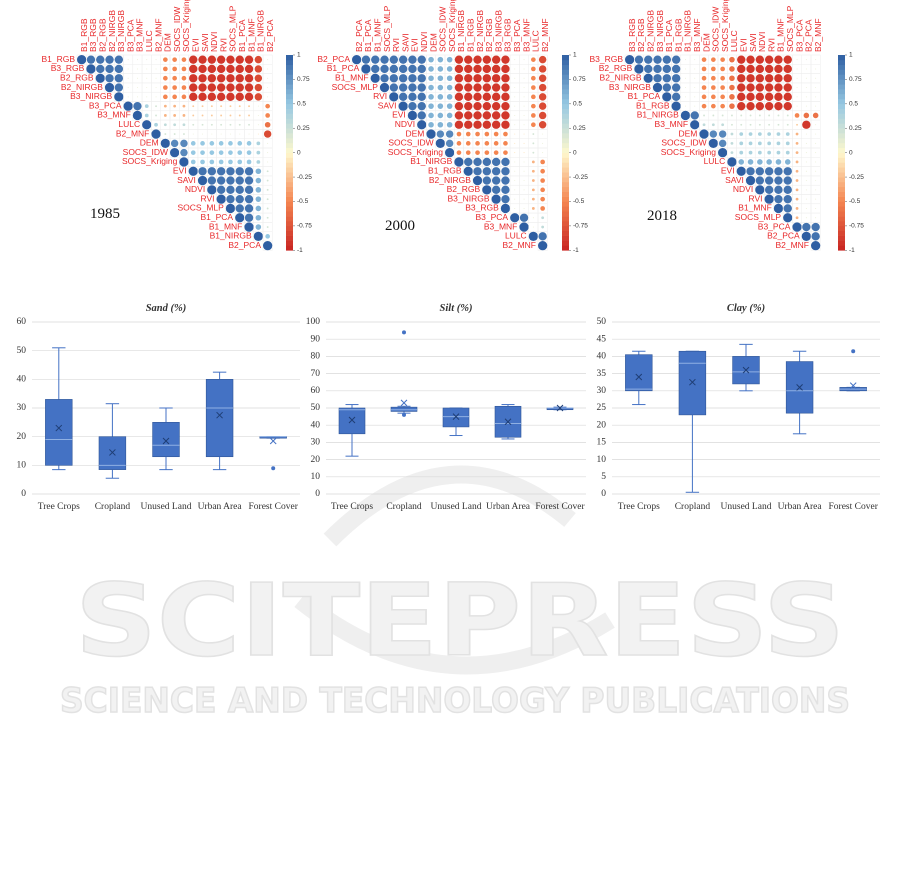  What do you see at coordinates (536, 41) in the screenshot?
I see `column-label: LULC` at bounding box center [536, 41].